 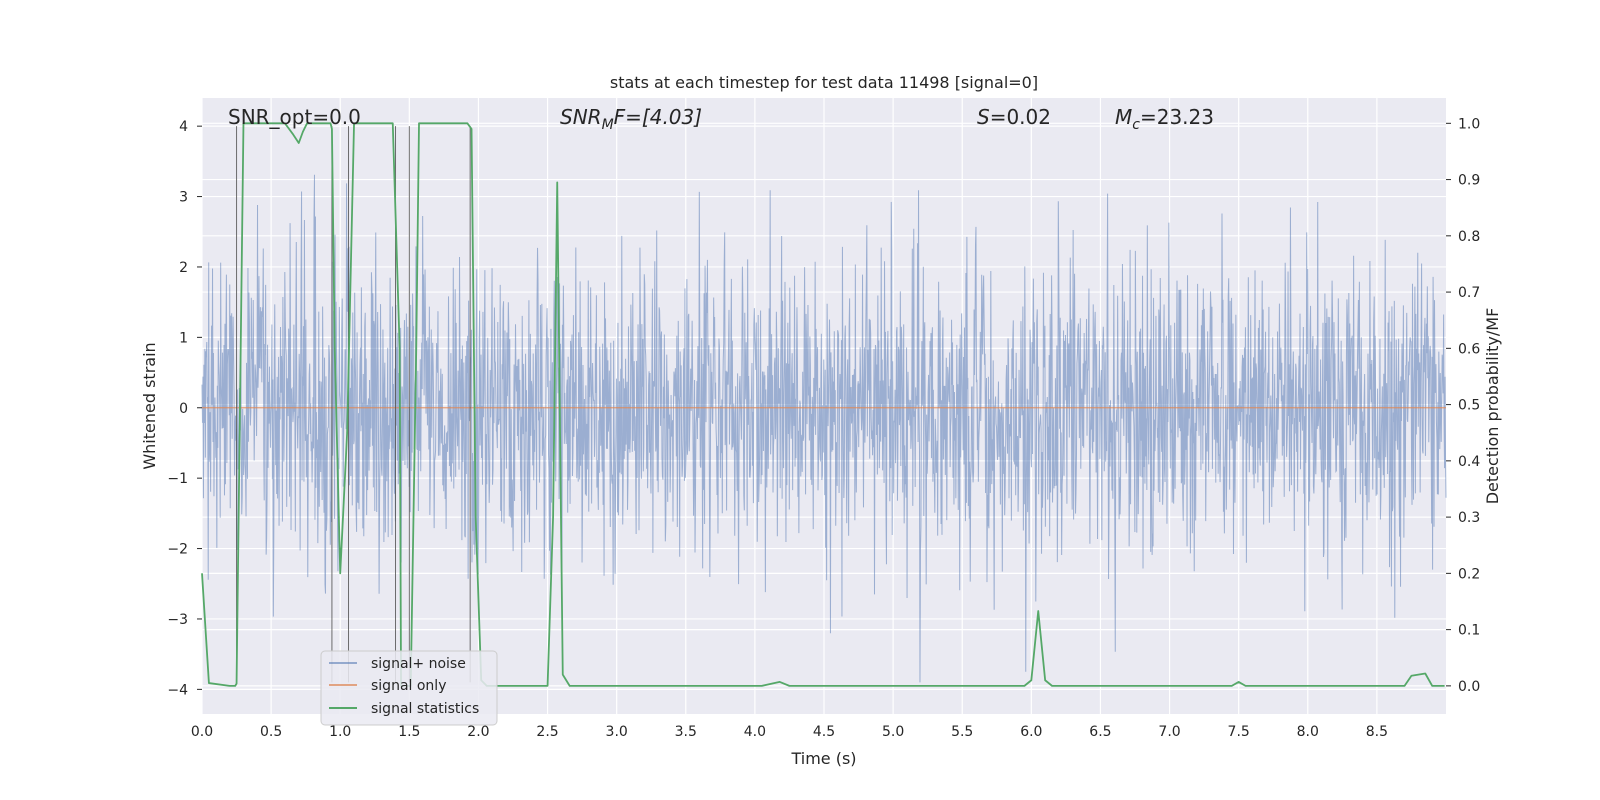 I want to click on y-tick-label-left: −3, so click(x=177, y=620).